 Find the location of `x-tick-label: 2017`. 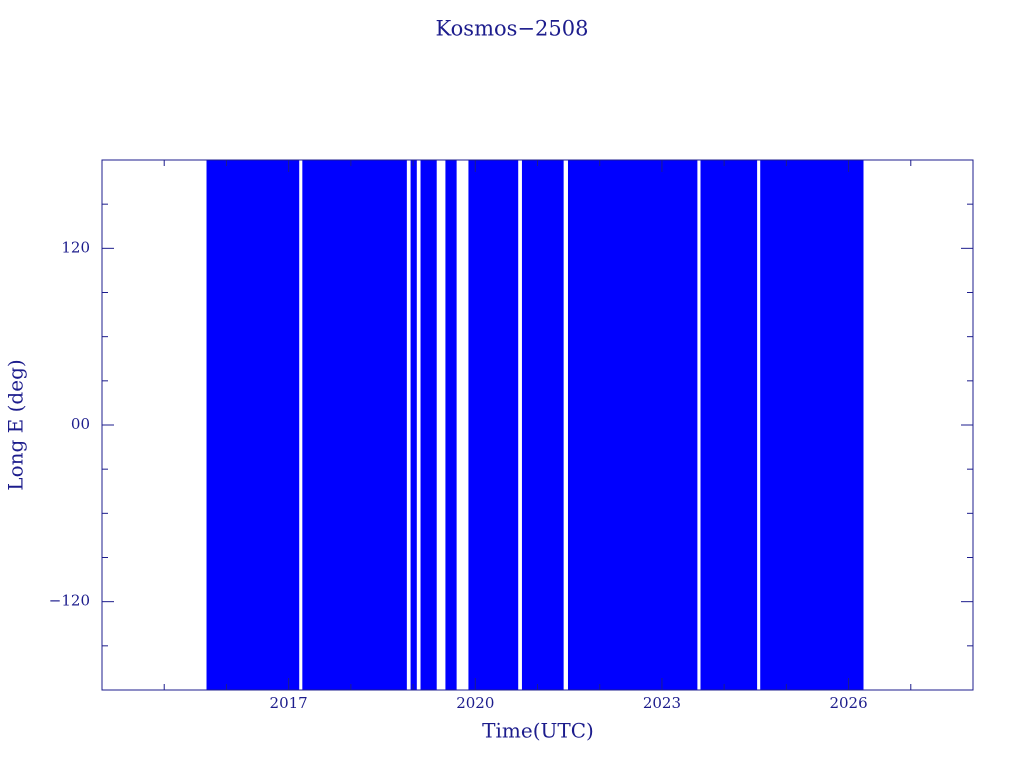

x-tick-label: 2017 is located at coordinates (289, 703).